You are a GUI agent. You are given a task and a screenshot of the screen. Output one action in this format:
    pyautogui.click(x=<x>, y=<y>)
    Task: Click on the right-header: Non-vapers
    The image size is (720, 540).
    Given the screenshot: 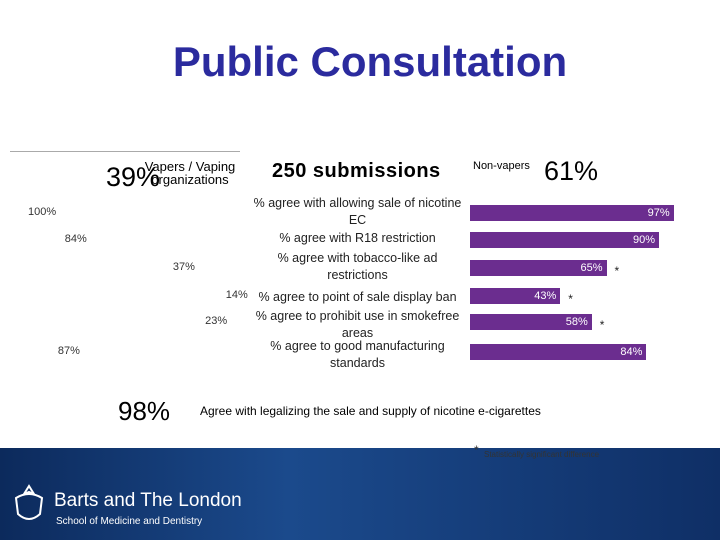 What is the action you would take?
    pyautogui.click(x=501, y=166)
    